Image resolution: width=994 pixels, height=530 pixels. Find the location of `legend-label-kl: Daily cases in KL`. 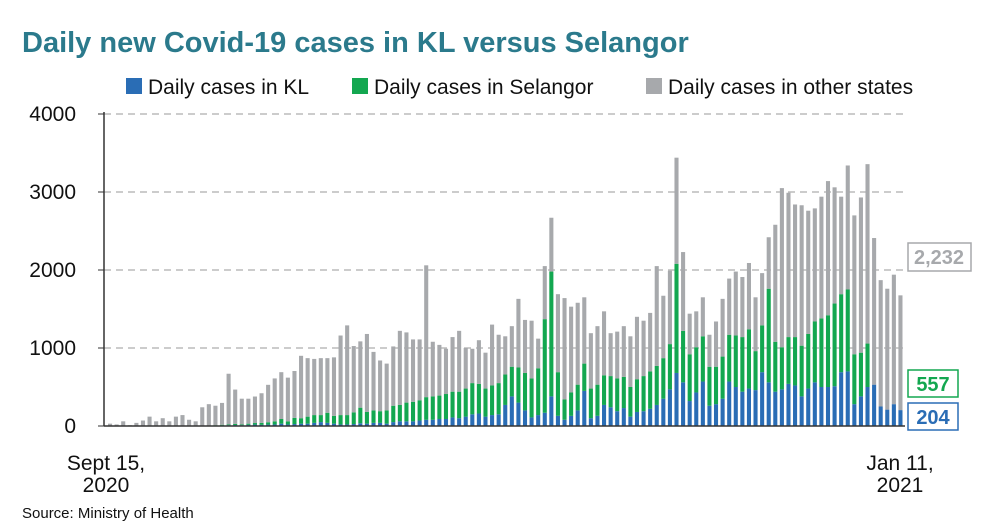

legend-label-kl: Daily cases in KL is located at coordinates (228, 87).